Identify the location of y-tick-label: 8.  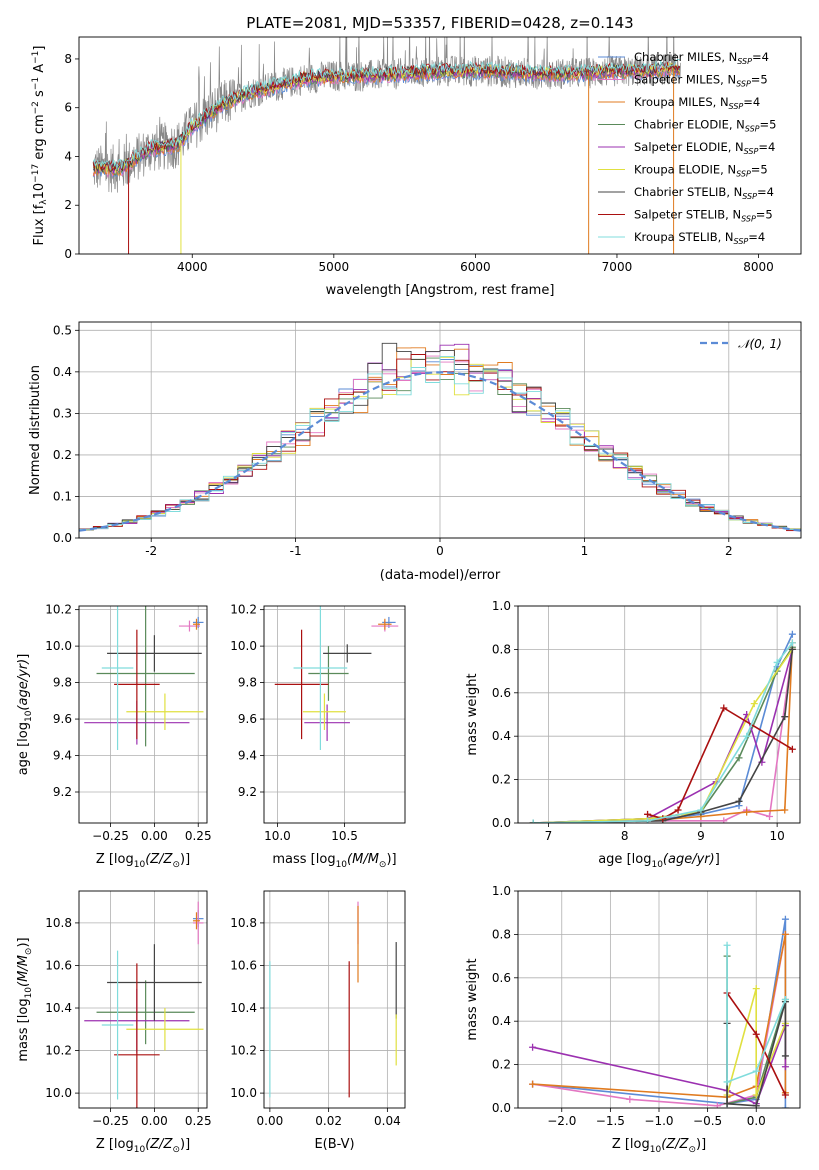
(68, 59).